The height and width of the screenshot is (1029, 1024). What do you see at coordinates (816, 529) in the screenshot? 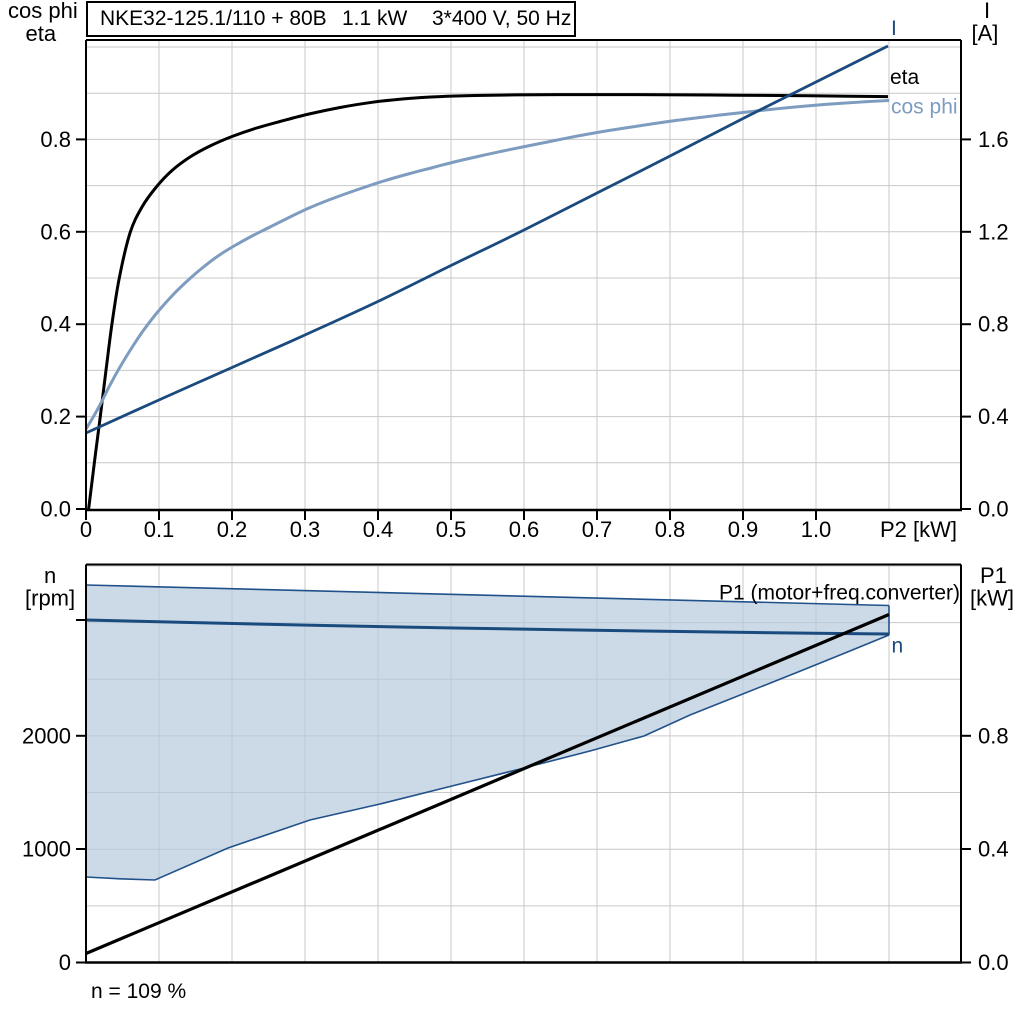
I see `svg-text: 1.0` at bounding box center [816, 529].